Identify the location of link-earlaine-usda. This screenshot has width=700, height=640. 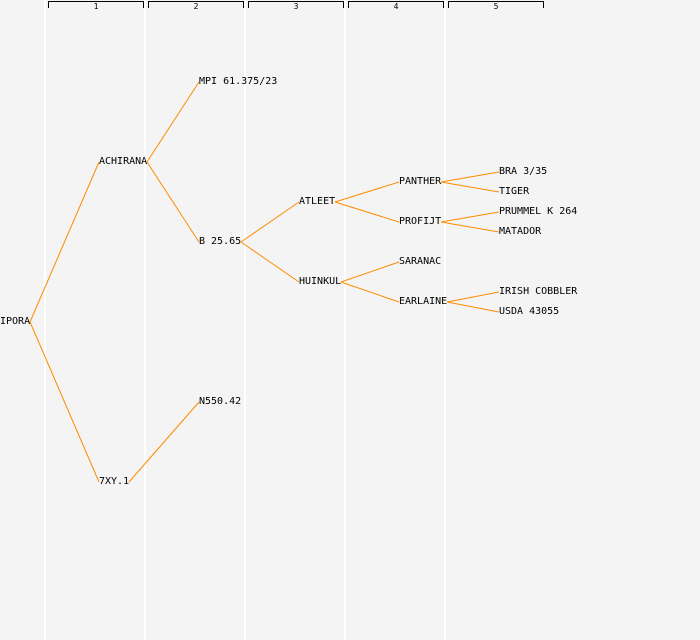
(473, 307).